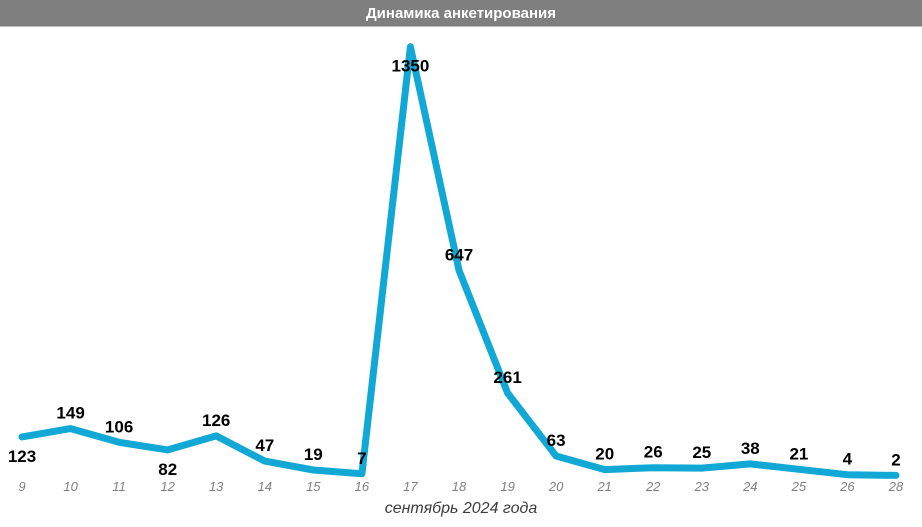 The image size is (922, 527). Describe the element at coordinates (119, 486) in the screenshot. I see `x-tick-label: 11` at that location.